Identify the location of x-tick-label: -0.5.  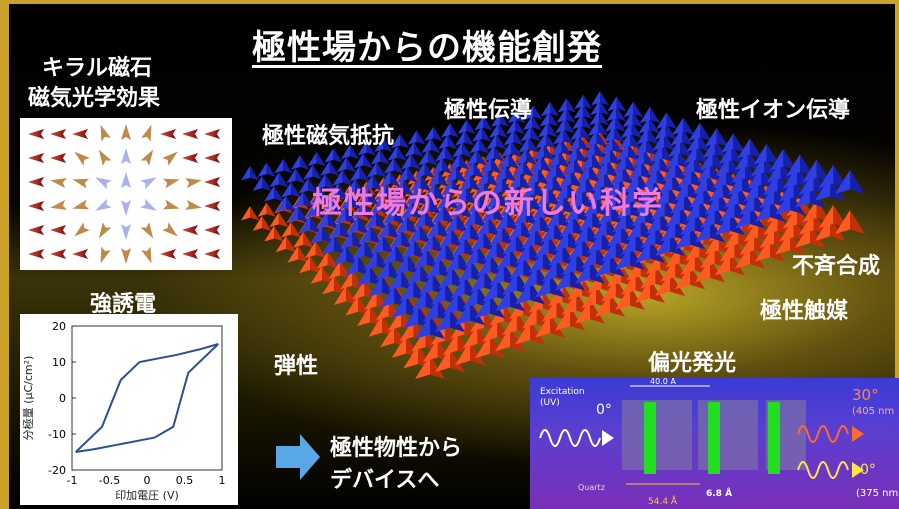
(109, 480).